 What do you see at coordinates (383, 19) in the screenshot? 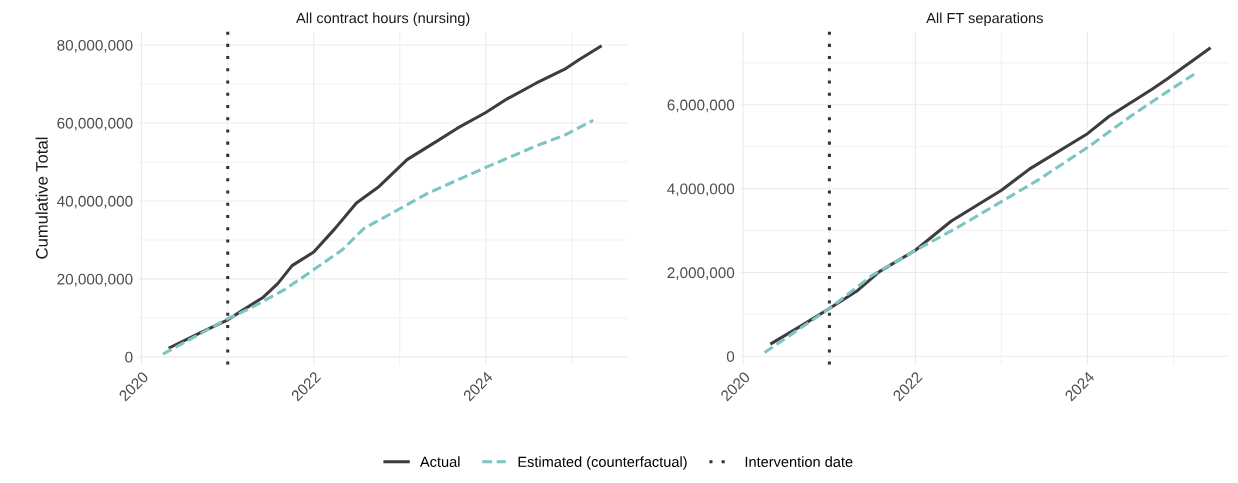
I see `chart-title: All contract hours (nursing)` at bounding box center [383, 19].